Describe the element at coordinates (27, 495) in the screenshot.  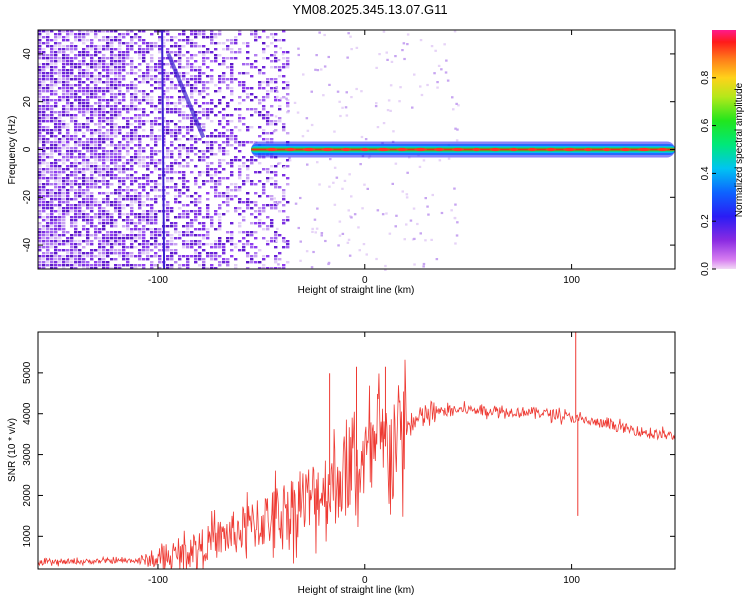
I see `y-tick-label: 2000` at that location.